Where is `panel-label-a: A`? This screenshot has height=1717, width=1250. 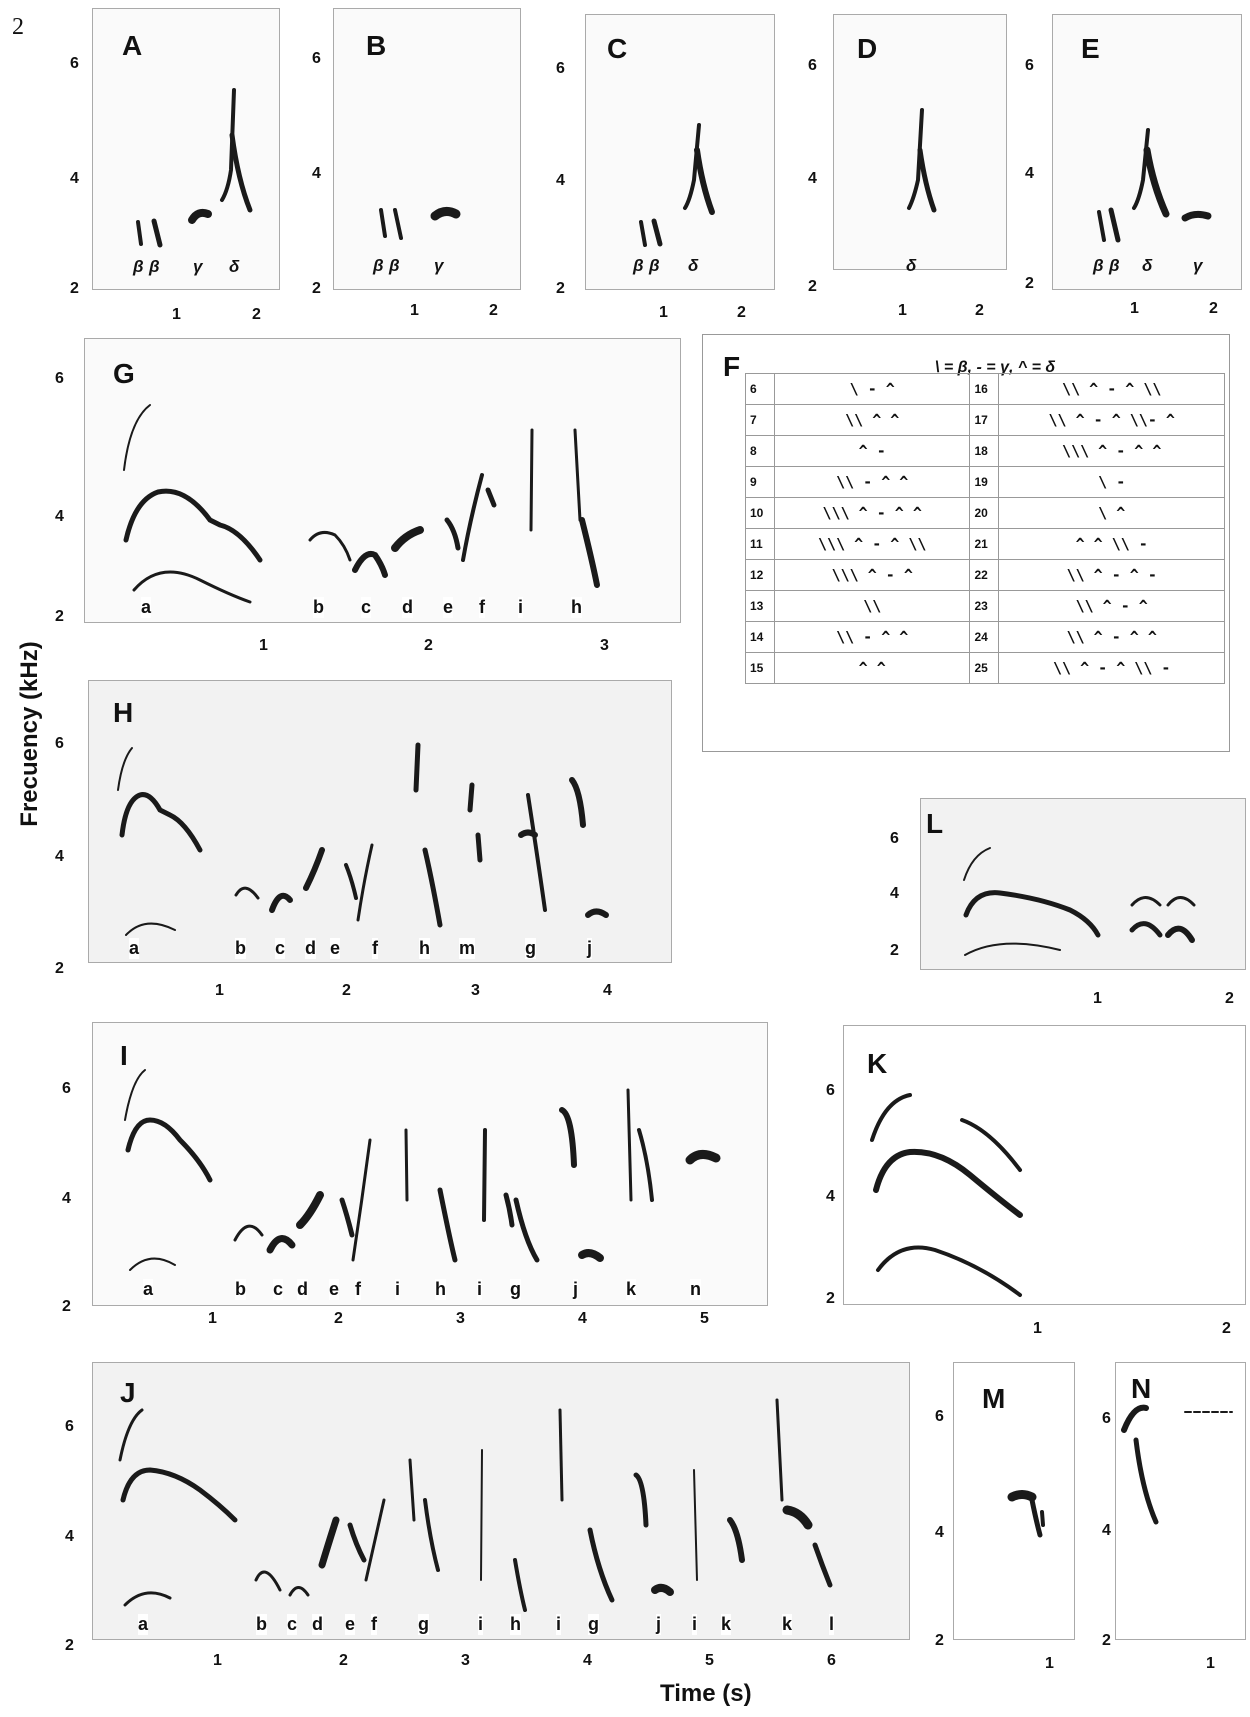
panel-label-a: A is located at coordinates (132, 45).